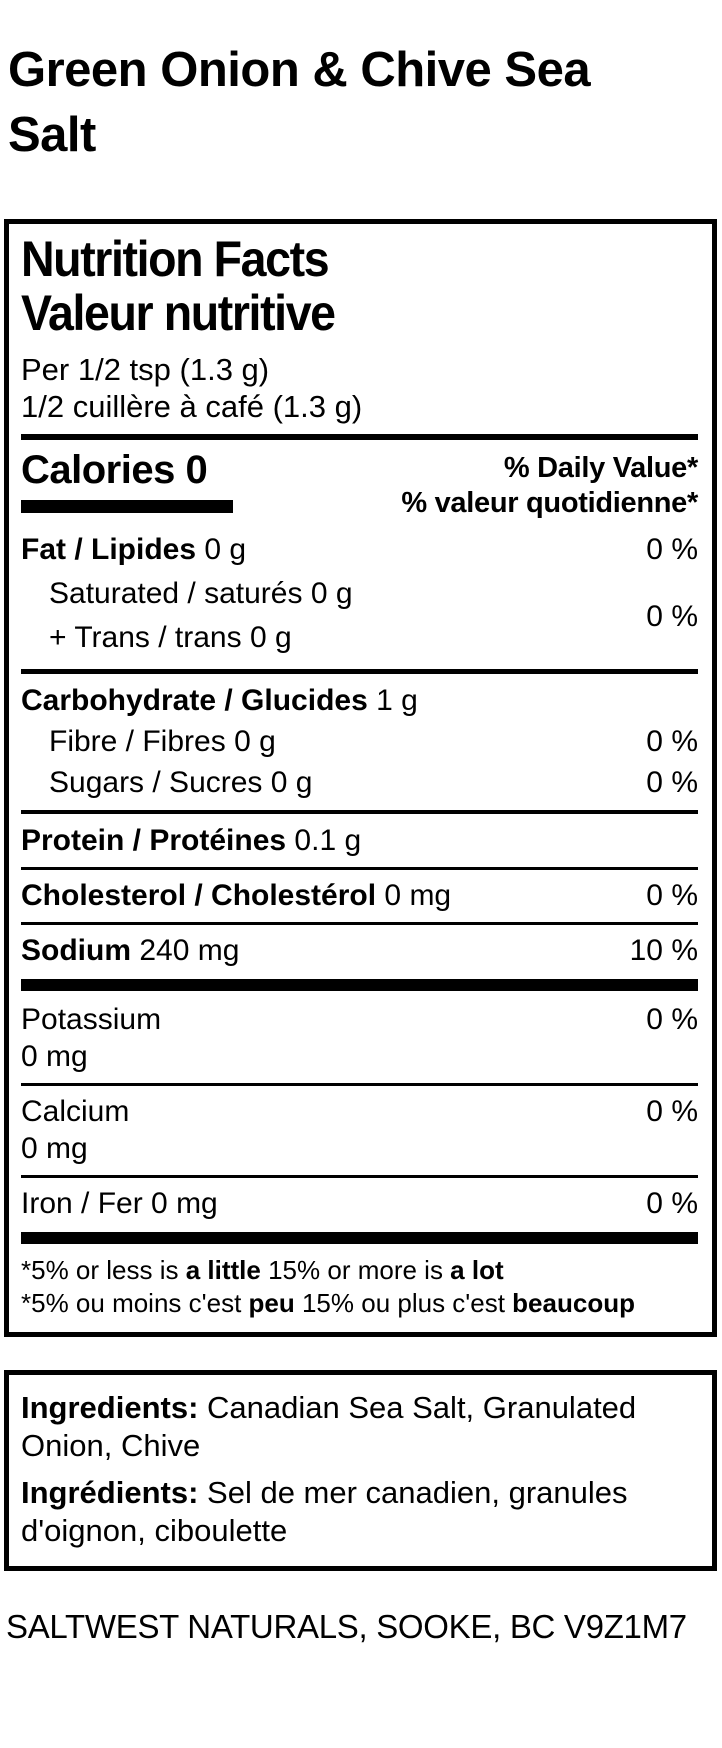  I want to click on footnote-text: *5% or less is, so click(103, 1270).